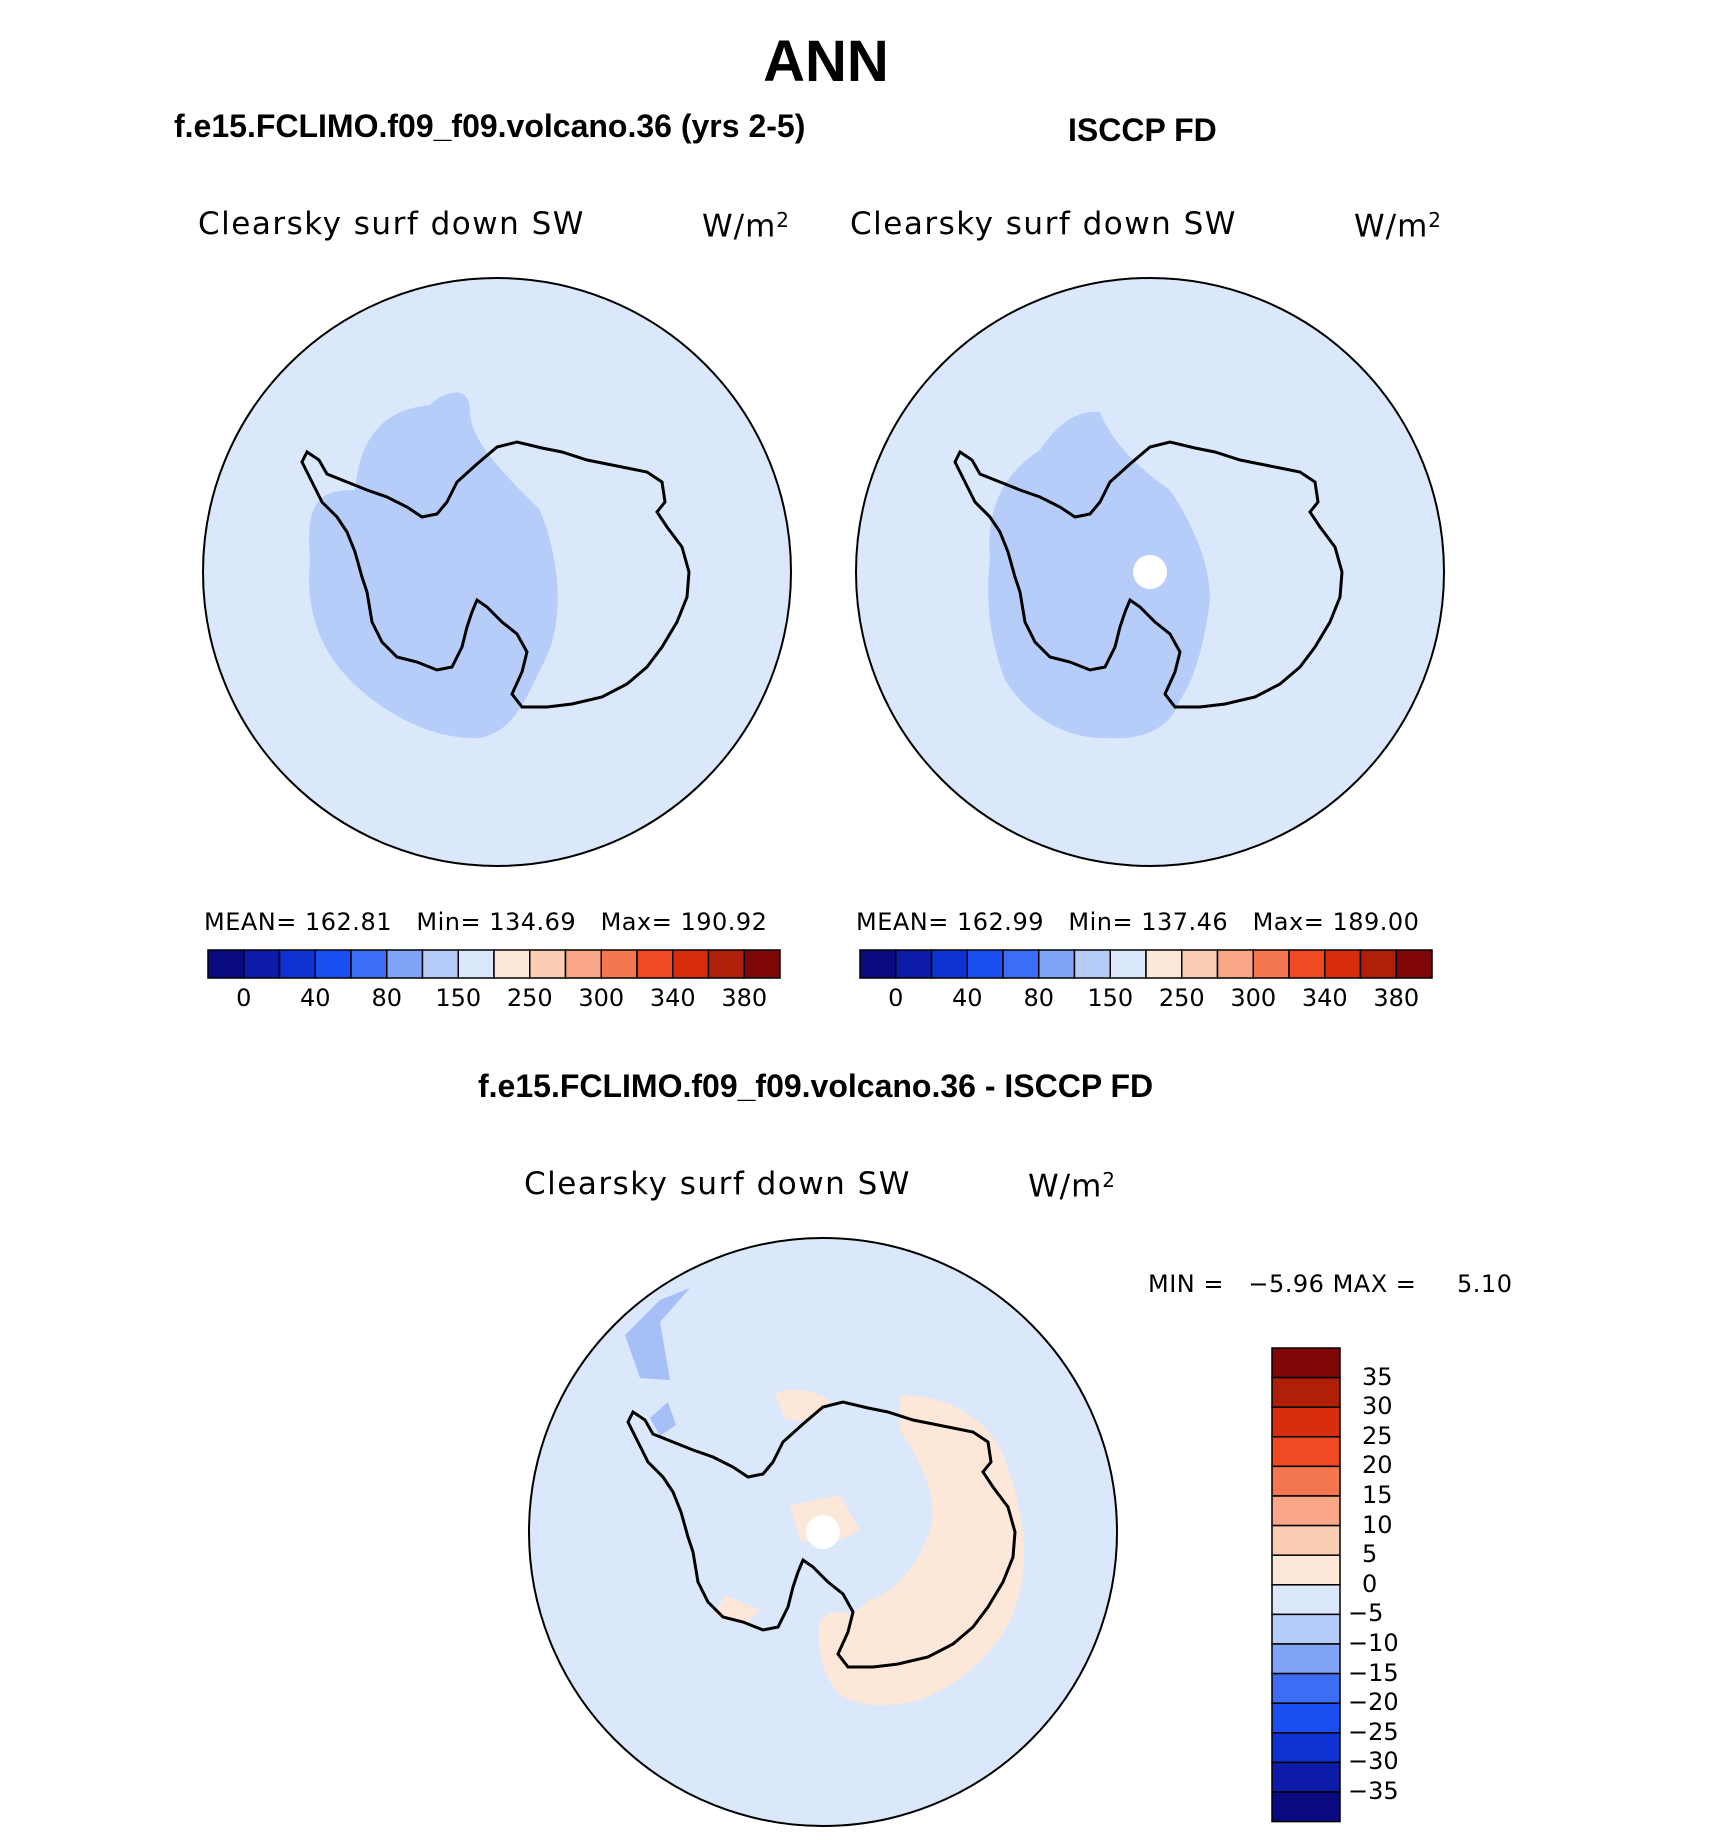 The height and width of the screenshot is (1840, 1710). I want to click on panel2-polar-map, so click(1150, 572).